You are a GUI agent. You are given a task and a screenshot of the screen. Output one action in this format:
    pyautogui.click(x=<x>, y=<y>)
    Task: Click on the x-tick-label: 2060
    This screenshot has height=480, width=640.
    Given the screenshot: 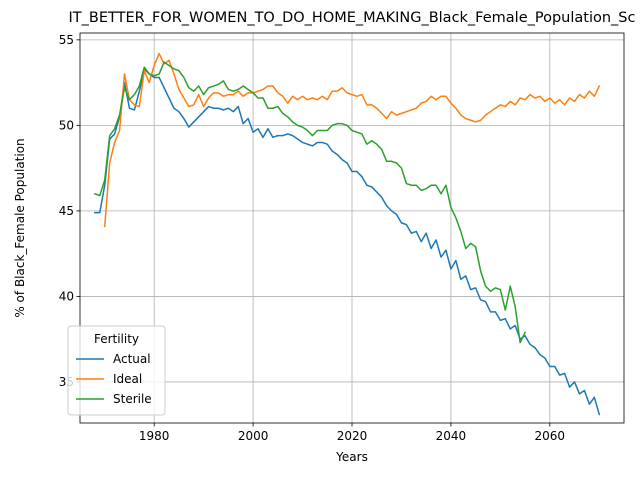 What is the action you would take?
    pyautogui.click(x=550, y=436)
    